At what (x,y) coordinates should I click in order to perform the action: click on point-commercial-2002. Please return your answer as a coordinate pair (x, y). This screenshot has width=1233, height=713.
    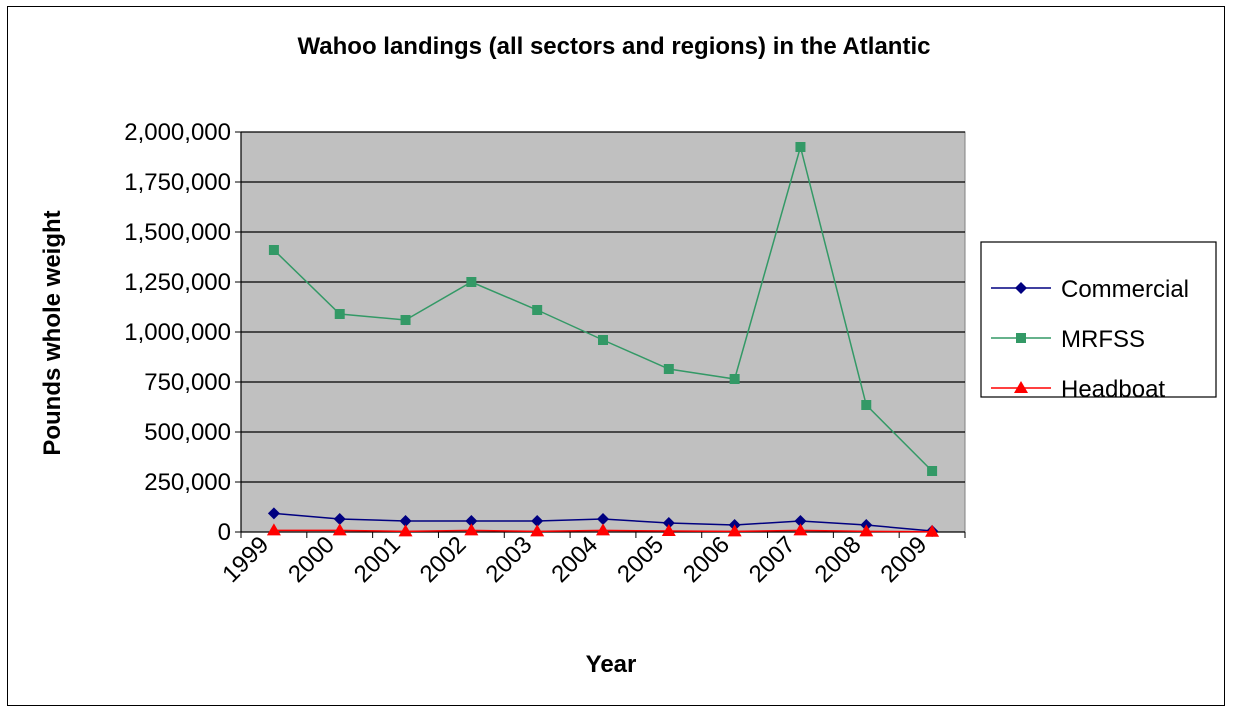
    Looking at the image, I should click on (471, 521).